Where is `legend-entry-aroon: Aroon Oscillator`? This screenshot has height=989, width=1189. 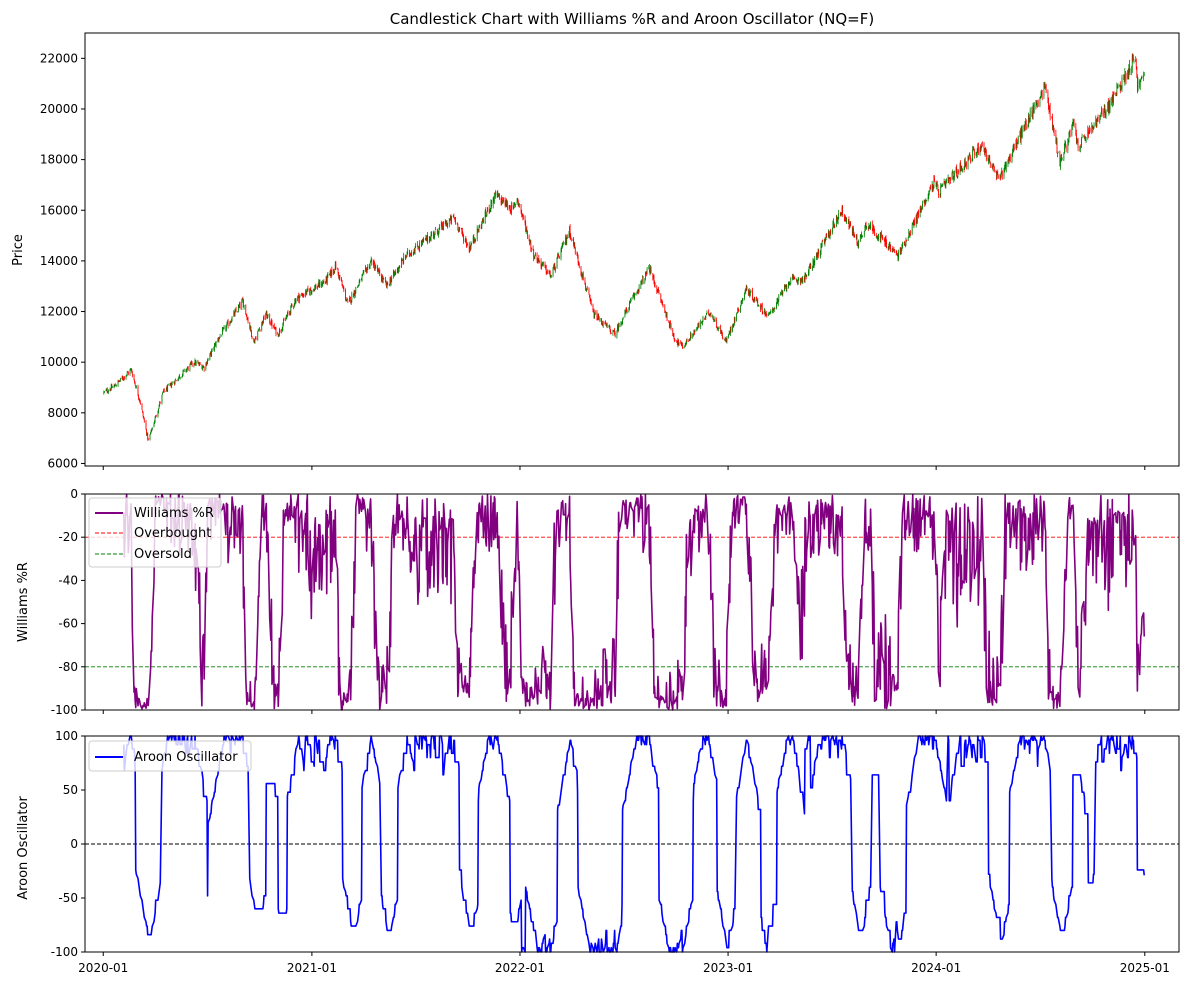 legend-entry-aroon: Aroon Oscillator is located at coordinates (186, 757).